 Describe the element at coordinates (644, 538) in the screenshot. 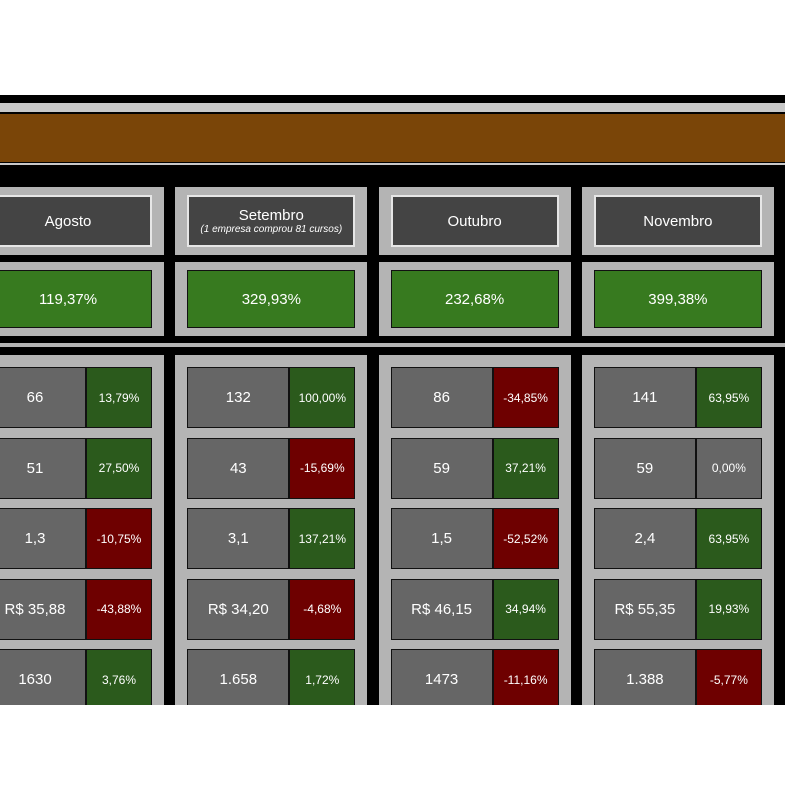

I see `value-cell: 2,4` at that location.